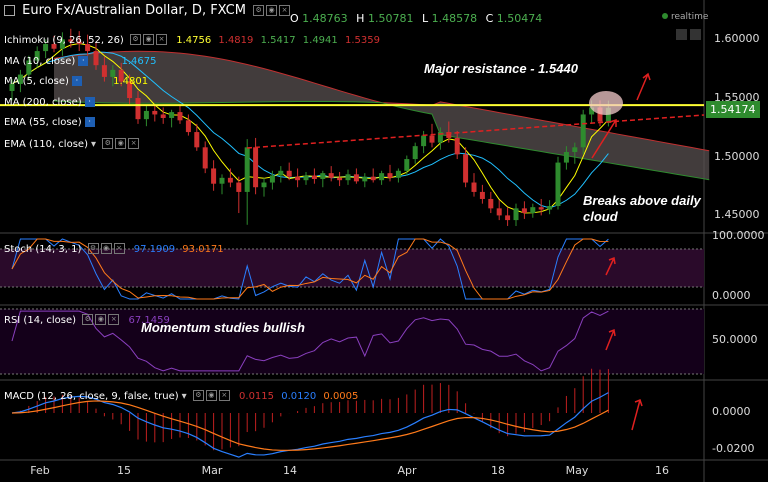 This screenshot has height=482, width=768. I want to click on ma10-legend: MA (10, close) · 1.4675, so click(80, 61).